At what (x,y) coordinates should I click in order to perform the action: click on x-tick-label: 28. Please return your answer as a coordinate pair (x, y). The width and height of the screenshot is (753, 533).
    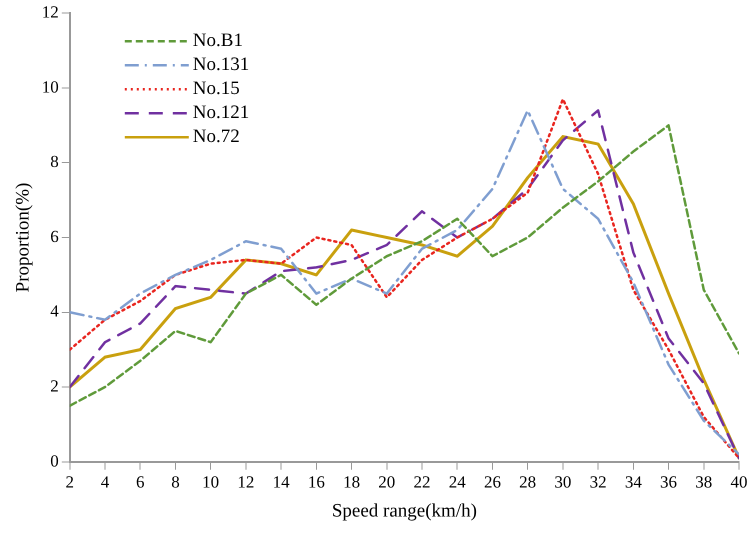
    Looking at the image, I should click on (527, 482).